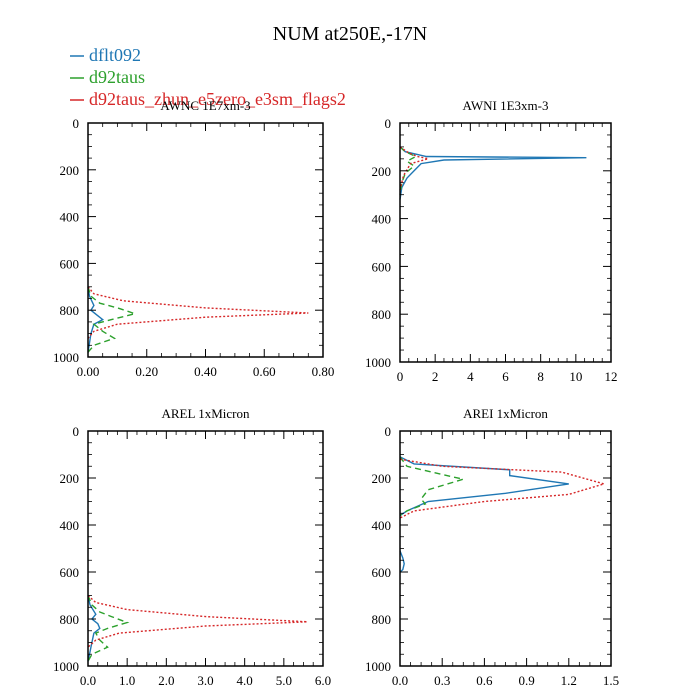 This screenshot has height=700, width=700. What do you see at coordinates (505, 413) in the screenshot?
I see `panel-title: AREI 1xMicron` at bounding box center [505, 413].